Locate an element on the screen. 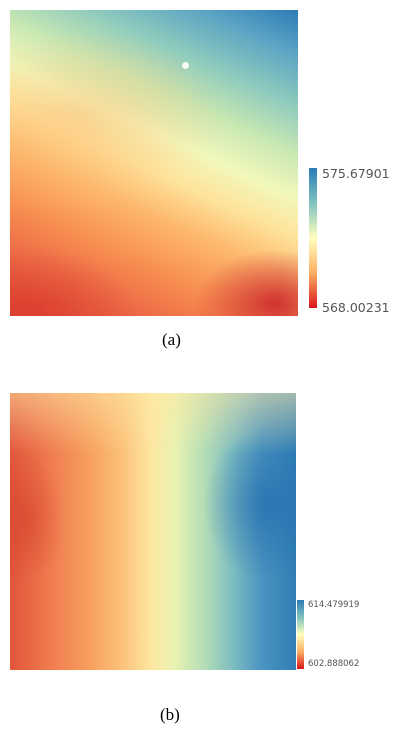 The width and height of the screenshot is (408, 740). caption-a: (a) is located at coordinates (171, 339).